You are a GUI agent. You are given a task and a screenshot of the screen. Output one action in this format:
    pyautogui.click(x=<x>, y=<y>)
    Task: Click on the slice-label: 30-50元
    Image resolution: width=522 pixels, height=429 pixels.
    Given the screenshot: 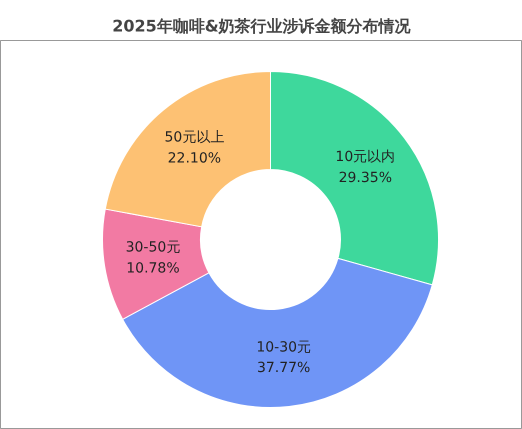 What is the action you would take?
    pyautogui.click(x=153, y=248)
    